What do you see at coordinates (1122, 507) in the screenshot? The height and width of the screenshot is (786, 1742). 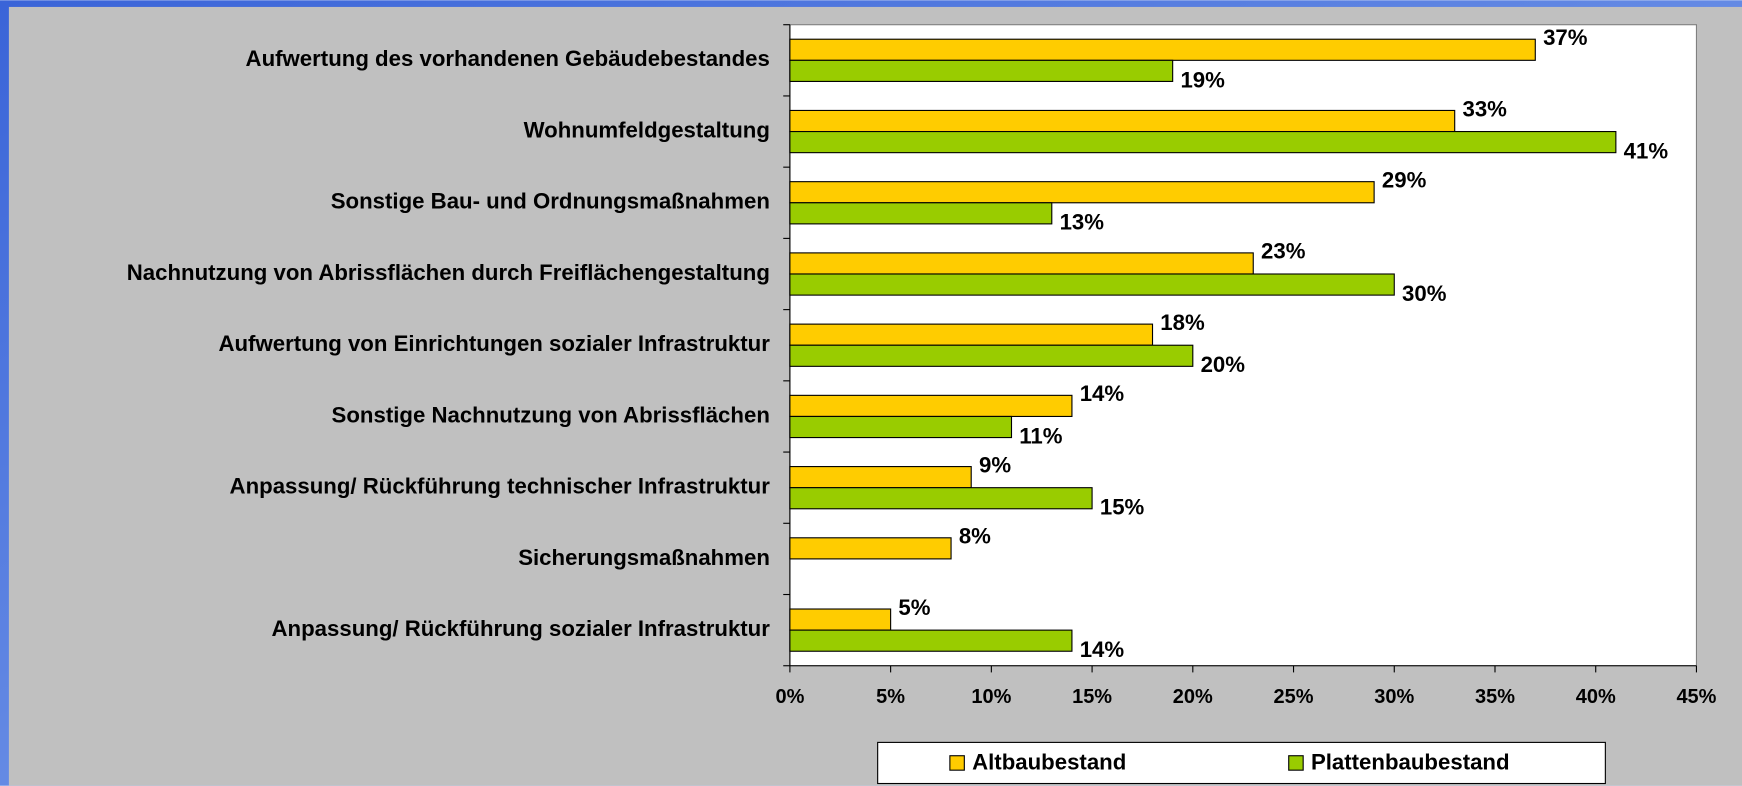 I see `data-label: 15%` at bounding box center [1122, 507].